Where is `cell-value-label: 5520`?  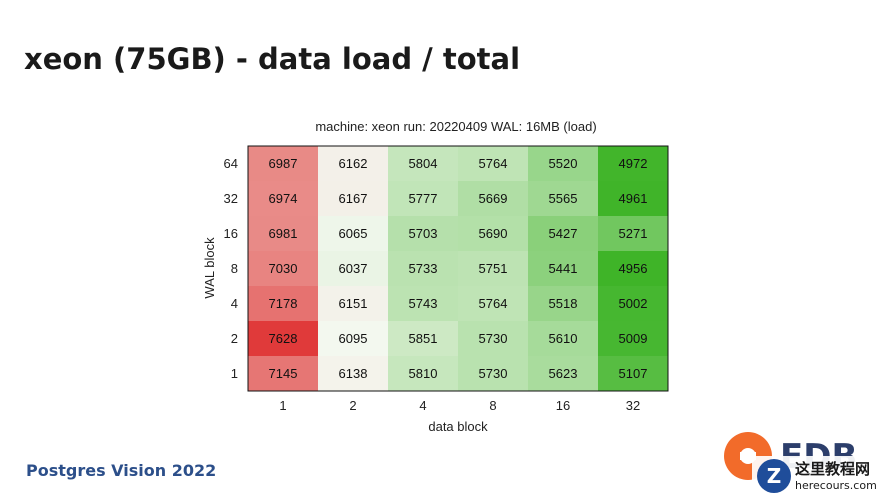 cell-value-label: 5520 is located at coordinates (563, 163).